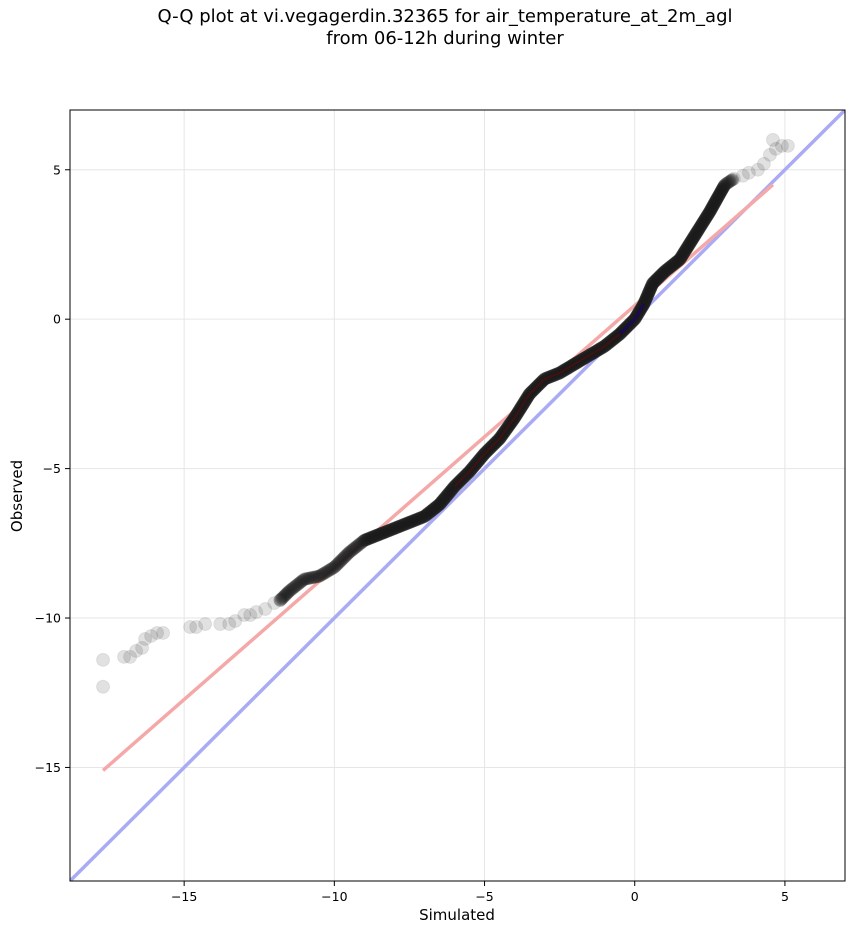 This screenshot has width=854, height=934. Describe the element at coordinates (457, 915) in the screenshot. I see `x-axis-label: Simulated` at that location.